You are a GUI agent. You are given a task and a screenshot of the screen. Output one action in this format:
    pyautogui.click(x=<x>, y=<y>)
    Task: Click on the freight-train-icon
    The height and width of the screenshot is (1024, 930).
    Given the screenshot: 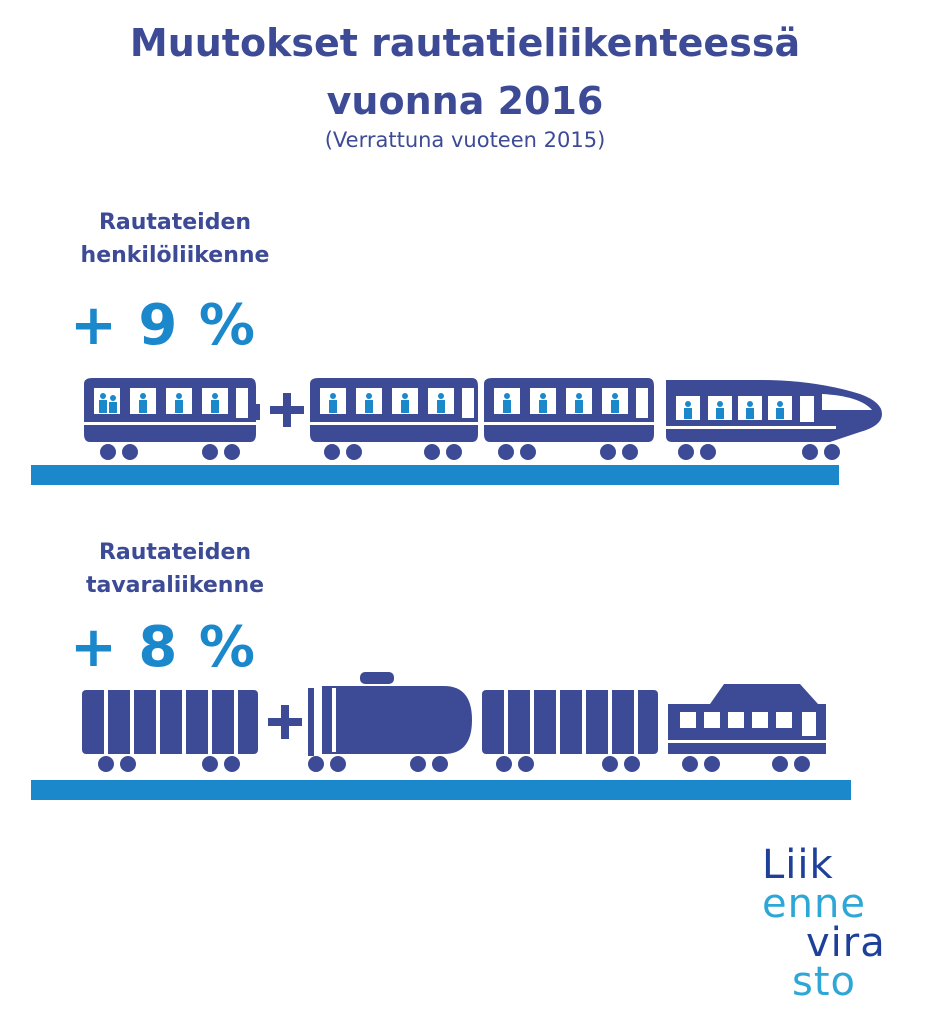 What is the action you would take?
    pyautogui.click(x=454, y=722)
    